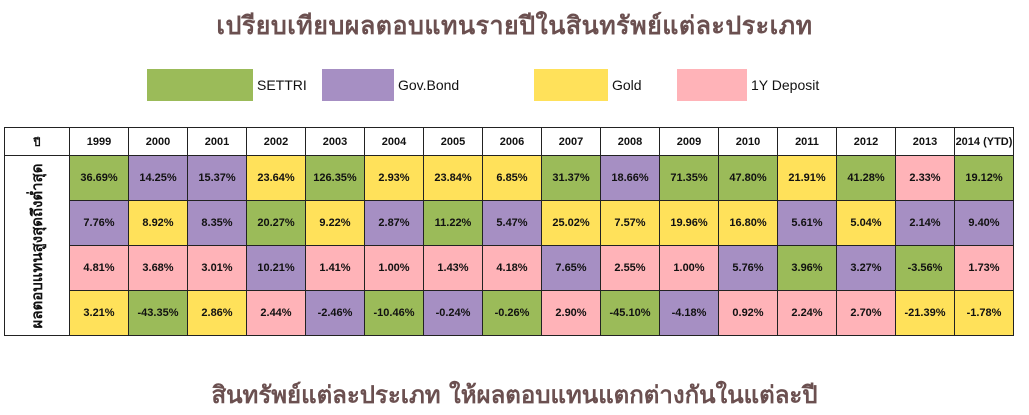 The width and height of the screenshot is (1029, 415). I want to click on row-axis-label: ผลตอบแทนสูงสุดถึงต่ำสุด, so click(37, 245).